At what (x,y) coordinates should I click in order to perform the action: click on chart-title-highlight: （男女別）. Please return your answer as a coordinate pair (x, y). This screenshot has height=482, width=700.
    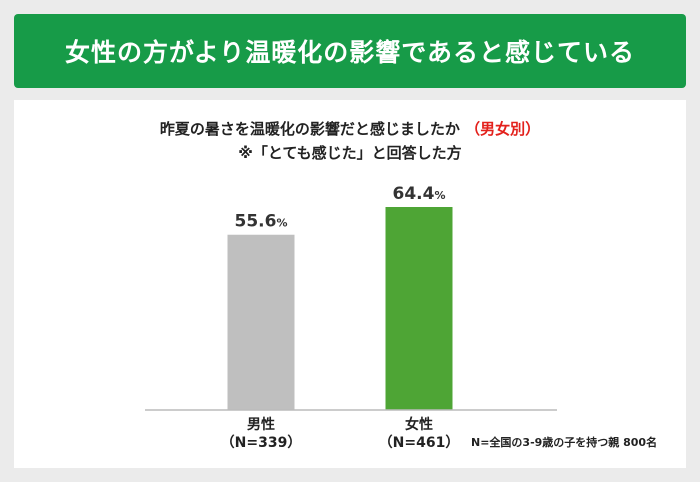
    Looking at the image, I should click on (503, 129).